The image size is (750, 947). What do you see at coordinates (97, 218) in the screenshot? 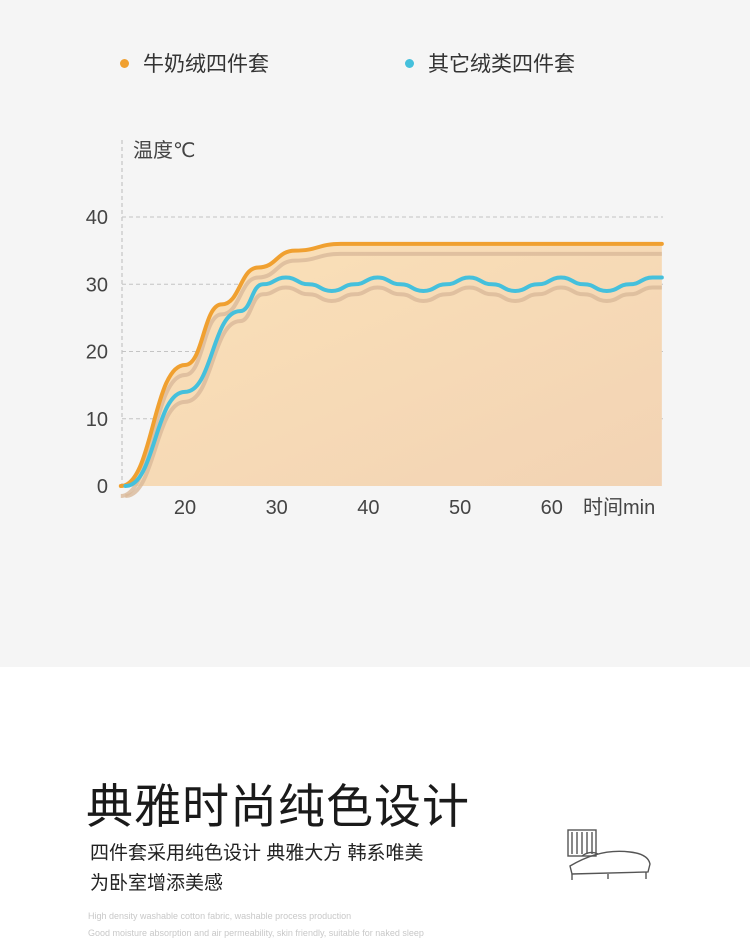
I see `y-tick-label: 40` at bounding box center [97, 218].